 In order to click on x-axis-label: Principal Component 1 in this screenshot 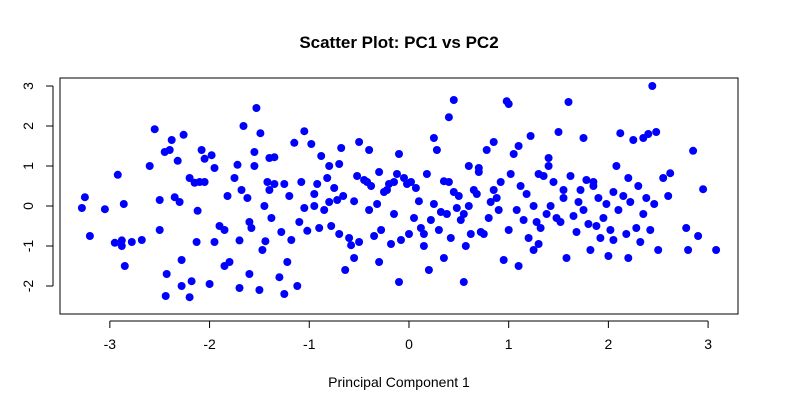, I will do `click(399, 382)`.